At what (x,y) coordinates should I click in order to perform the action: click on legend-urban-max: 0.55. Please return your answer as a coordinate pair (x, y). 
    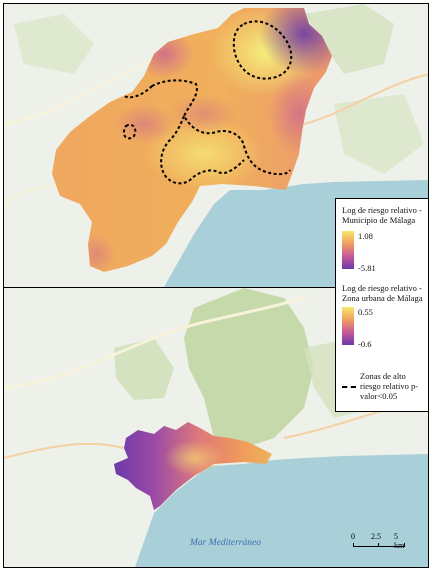
    Looking at the image, I should click on (365, 312).